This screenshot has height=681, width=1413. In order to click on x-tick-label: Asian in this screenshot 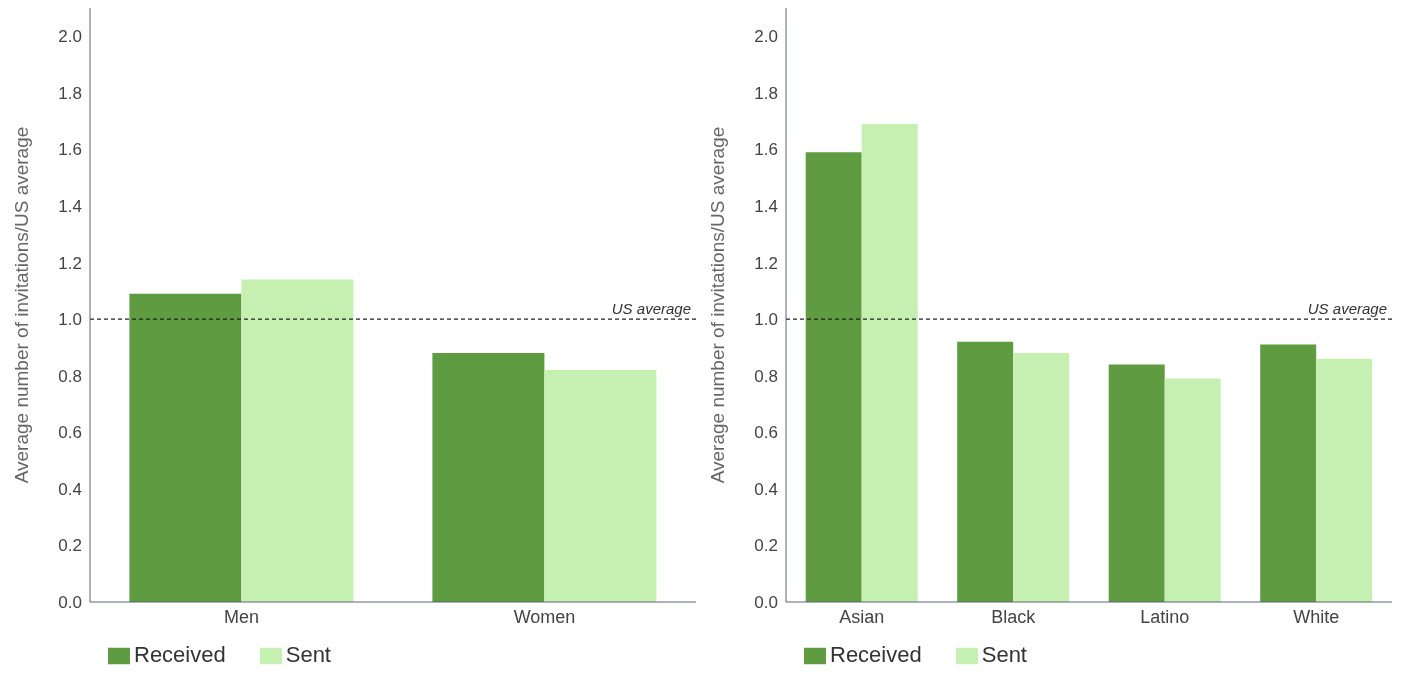, I will do `click(862, 616)`.